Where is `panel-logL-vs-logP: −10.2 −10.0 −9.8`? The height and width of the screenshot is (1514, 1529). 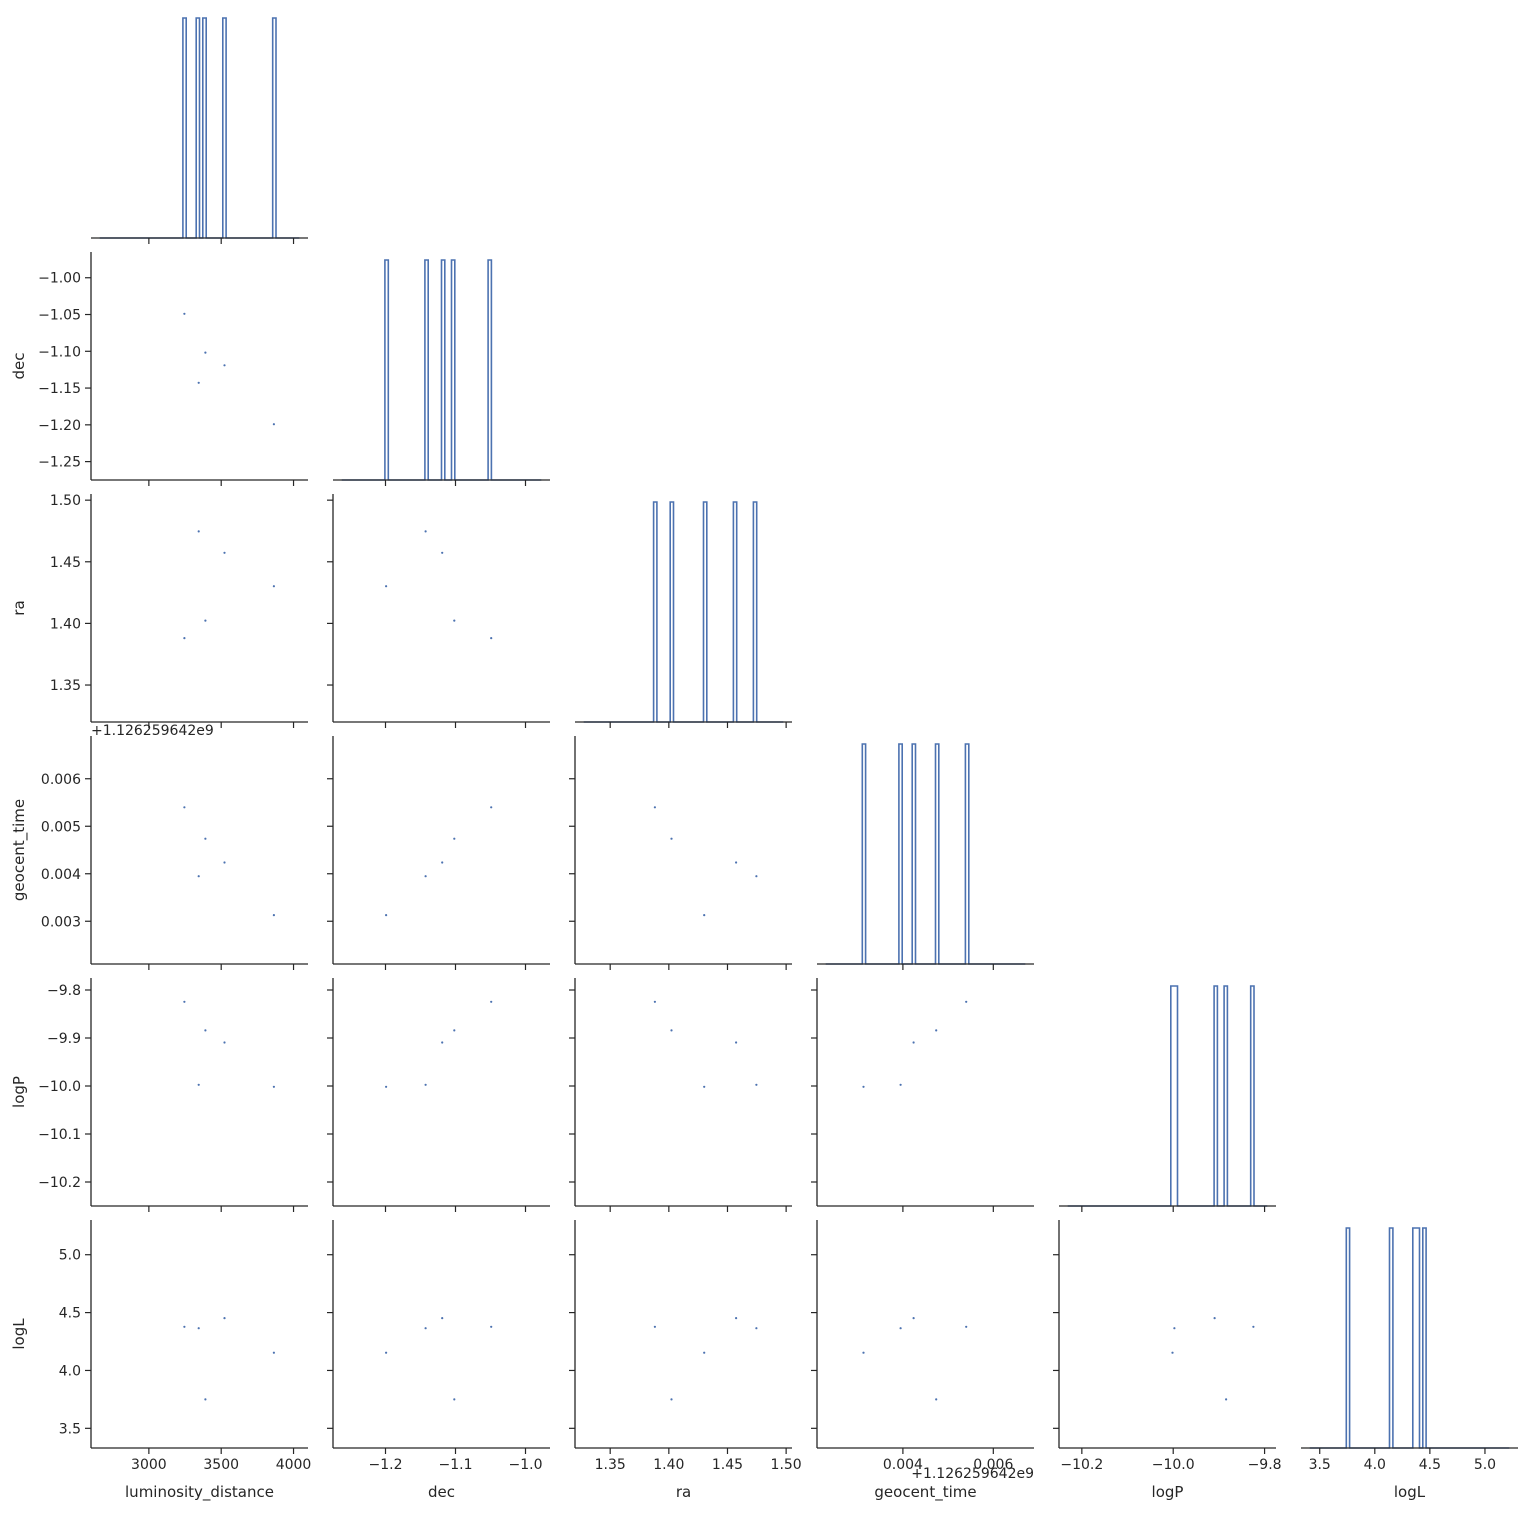
panel-logL-vs-logP: −10.2 −10.0 −9.8 is located at coordinates (1167, 1346).